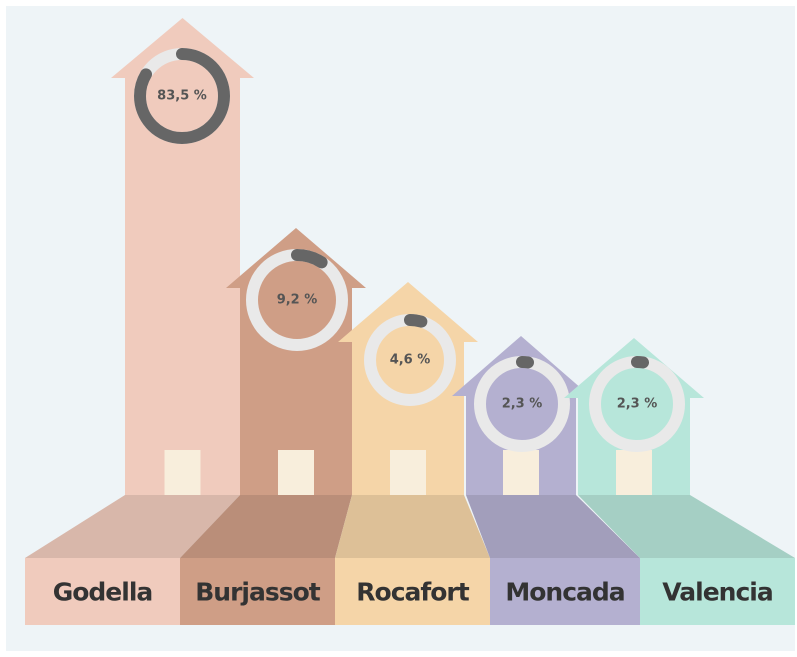 The width and height of the screenshot is (797, 657). What do you see at coordinates (182, 256) in the screenshot?
I see `house` at bounding box center [182, 256].